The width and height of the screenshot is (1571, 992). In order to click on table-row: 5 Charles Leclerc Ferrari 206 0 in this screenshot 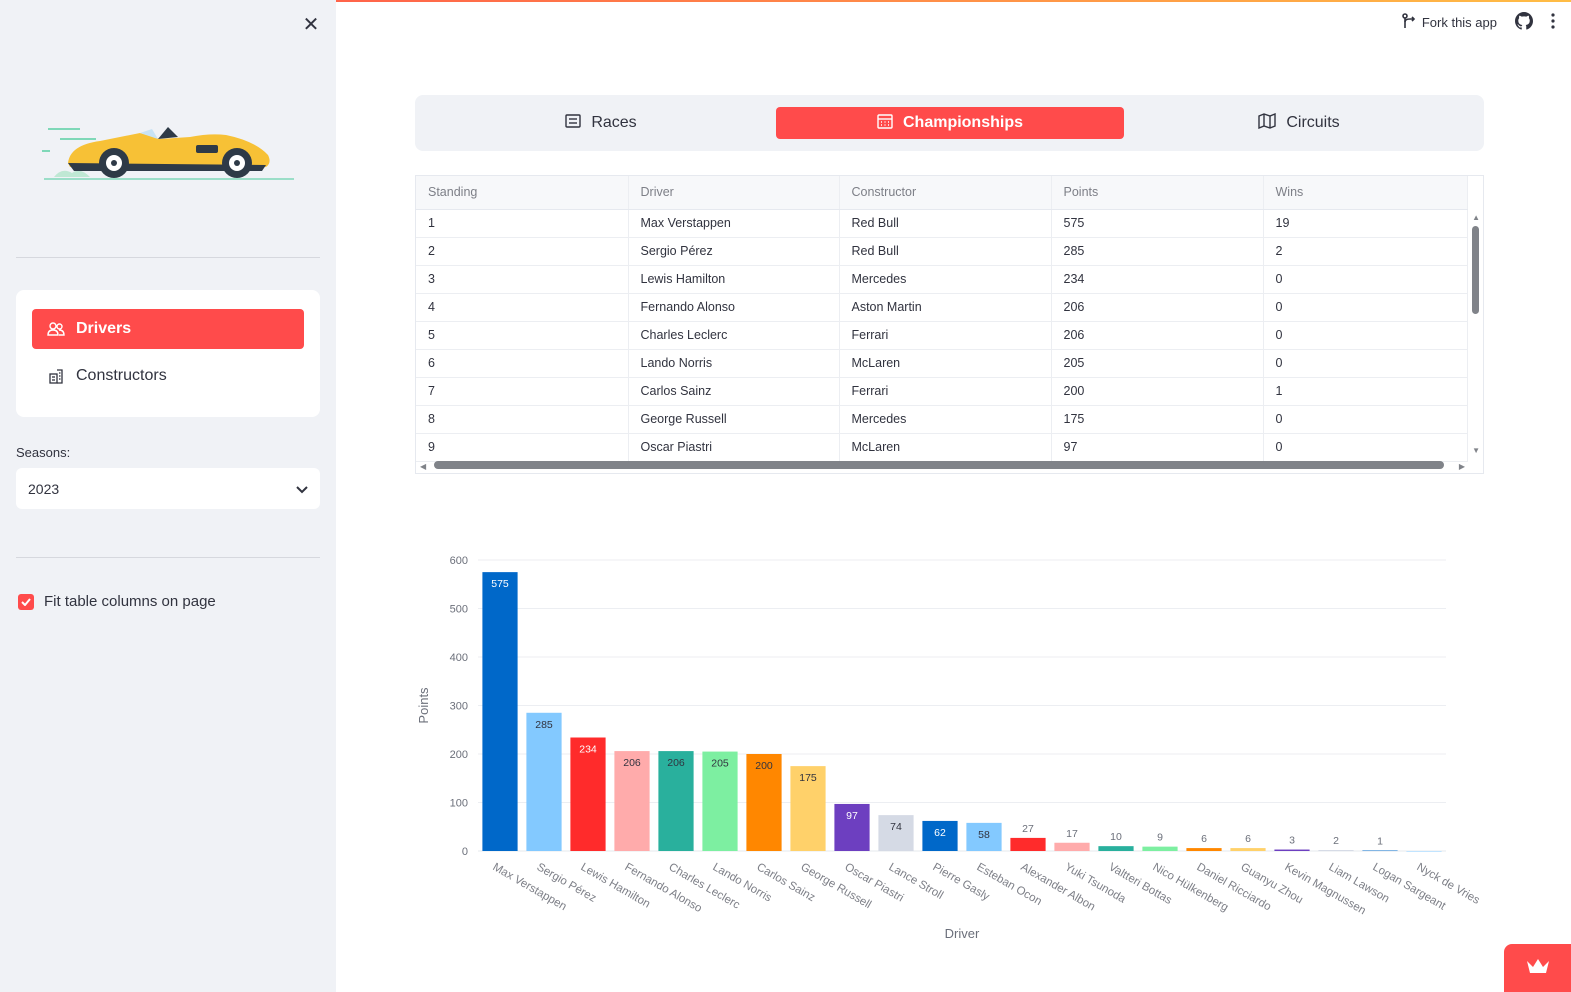, I will do `click(942, 335)`.